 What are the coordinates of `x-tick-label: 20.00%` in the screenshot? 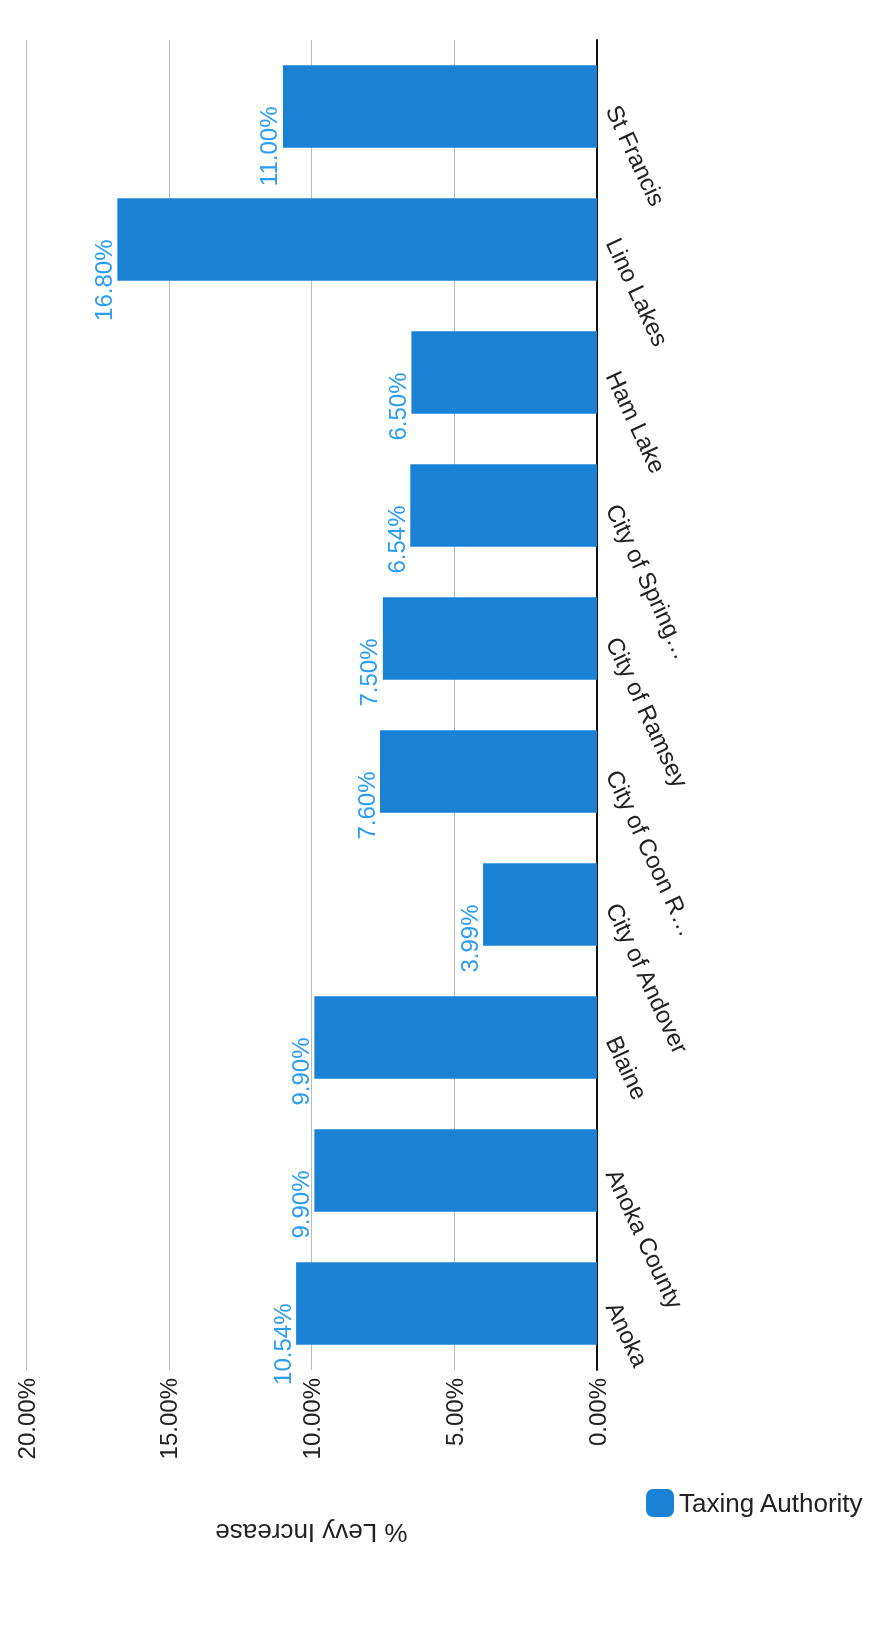 It's located at (26, 1419).